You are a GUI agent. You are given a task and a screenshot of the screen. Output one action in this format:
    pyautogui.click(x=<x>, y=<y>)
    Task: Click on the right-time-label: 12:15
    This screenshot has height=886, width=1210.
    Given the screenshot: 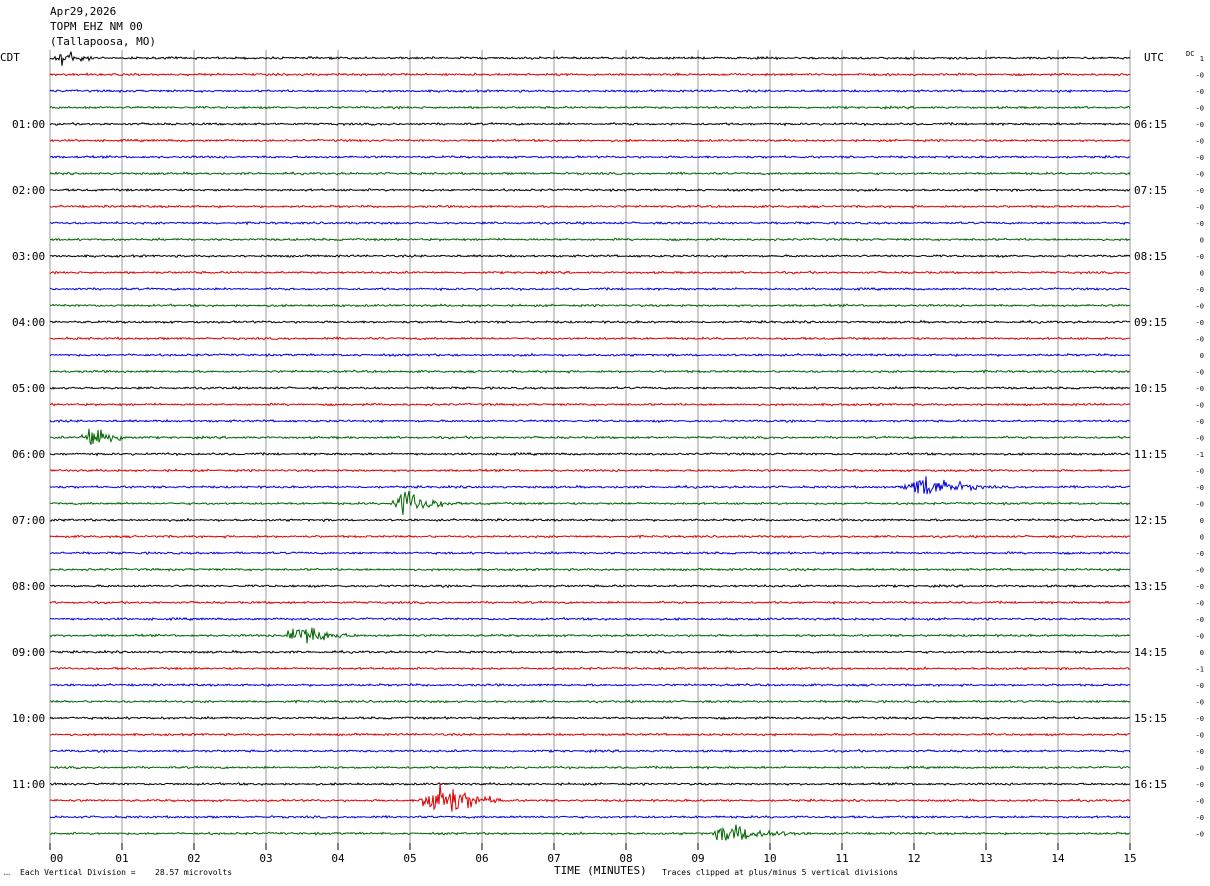 What is the action you would take?
    pyautogui.click(x=1150, y=520)
    